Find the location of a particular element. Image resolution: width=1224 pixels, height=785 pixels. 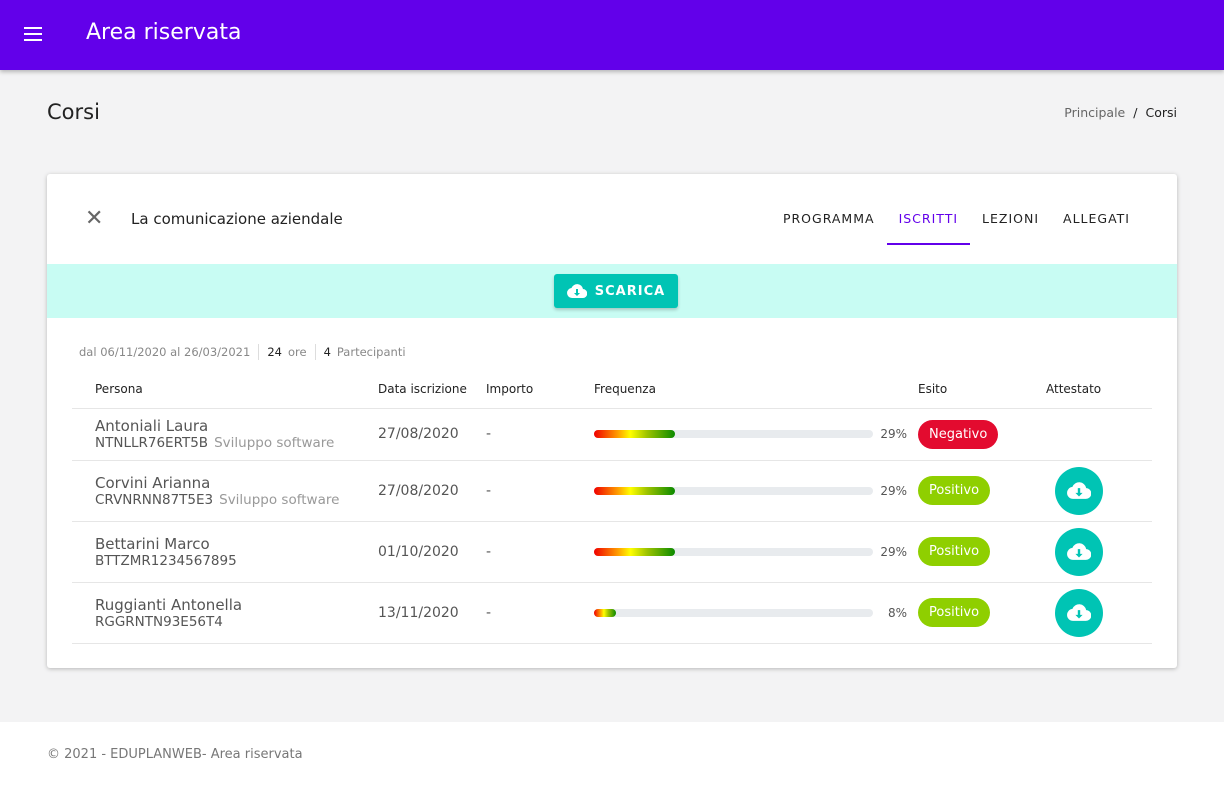

tab-lezioni: LEZIONI is located at coordinates (1011, 218).